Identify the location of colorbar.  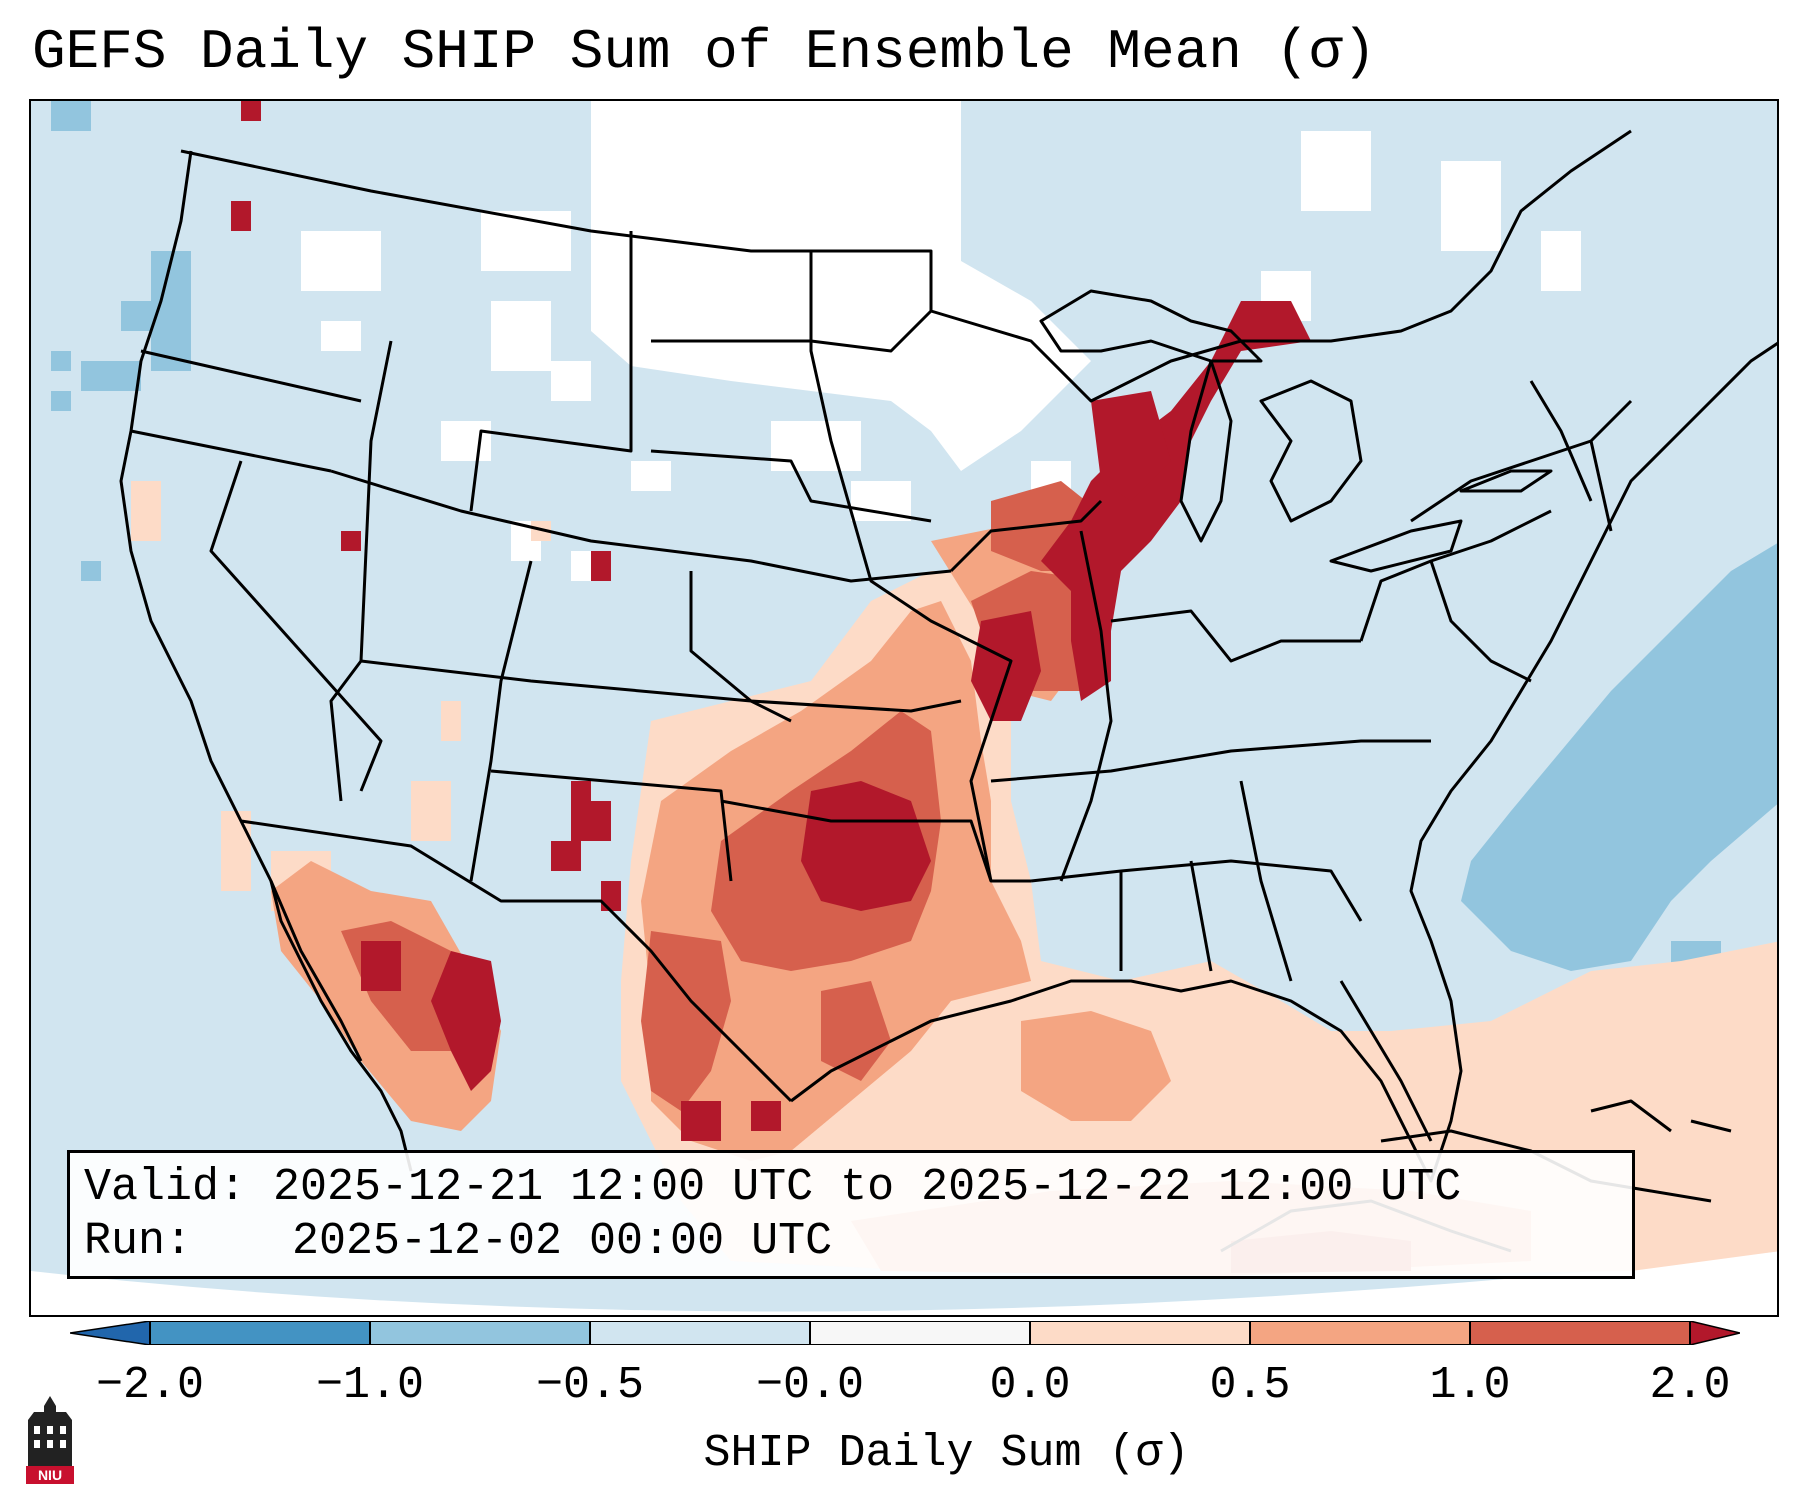
(905, 1333).